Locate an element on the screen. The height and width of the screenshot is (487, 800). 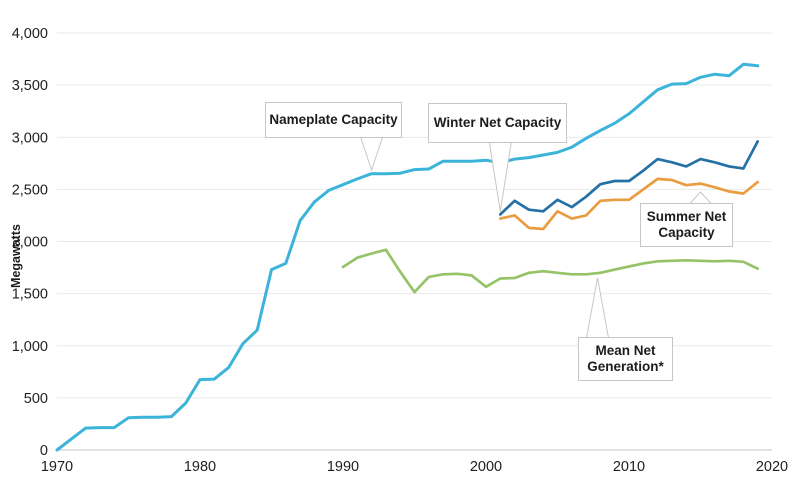
x-tick-label: 1970 is located at coordinates (57, 467).